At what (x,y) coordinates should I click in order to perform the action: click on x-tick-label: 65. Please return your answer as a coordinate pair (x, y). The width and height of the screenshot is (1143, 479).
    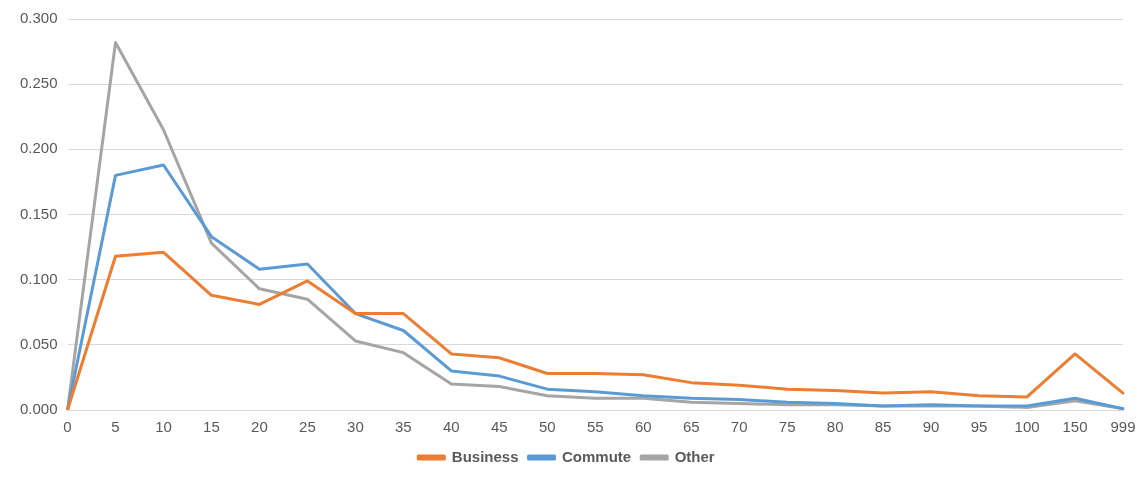
    Looking at the image, I should click on (691, 427).